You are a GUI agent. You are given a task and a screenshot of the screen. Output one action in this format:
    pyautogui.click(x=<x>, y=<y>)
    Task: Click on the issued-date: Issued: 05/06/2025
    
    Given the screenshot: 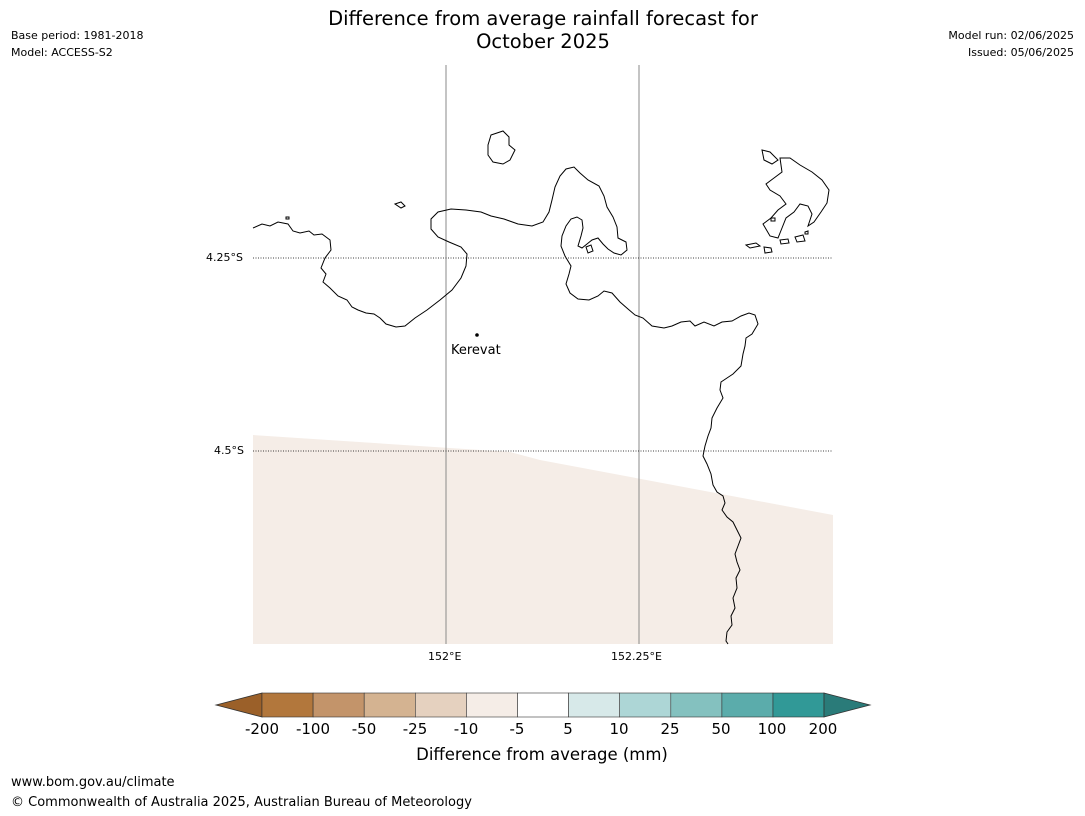 What is the action you would take?
    pyautogui.click(x=1020, y=52)
    